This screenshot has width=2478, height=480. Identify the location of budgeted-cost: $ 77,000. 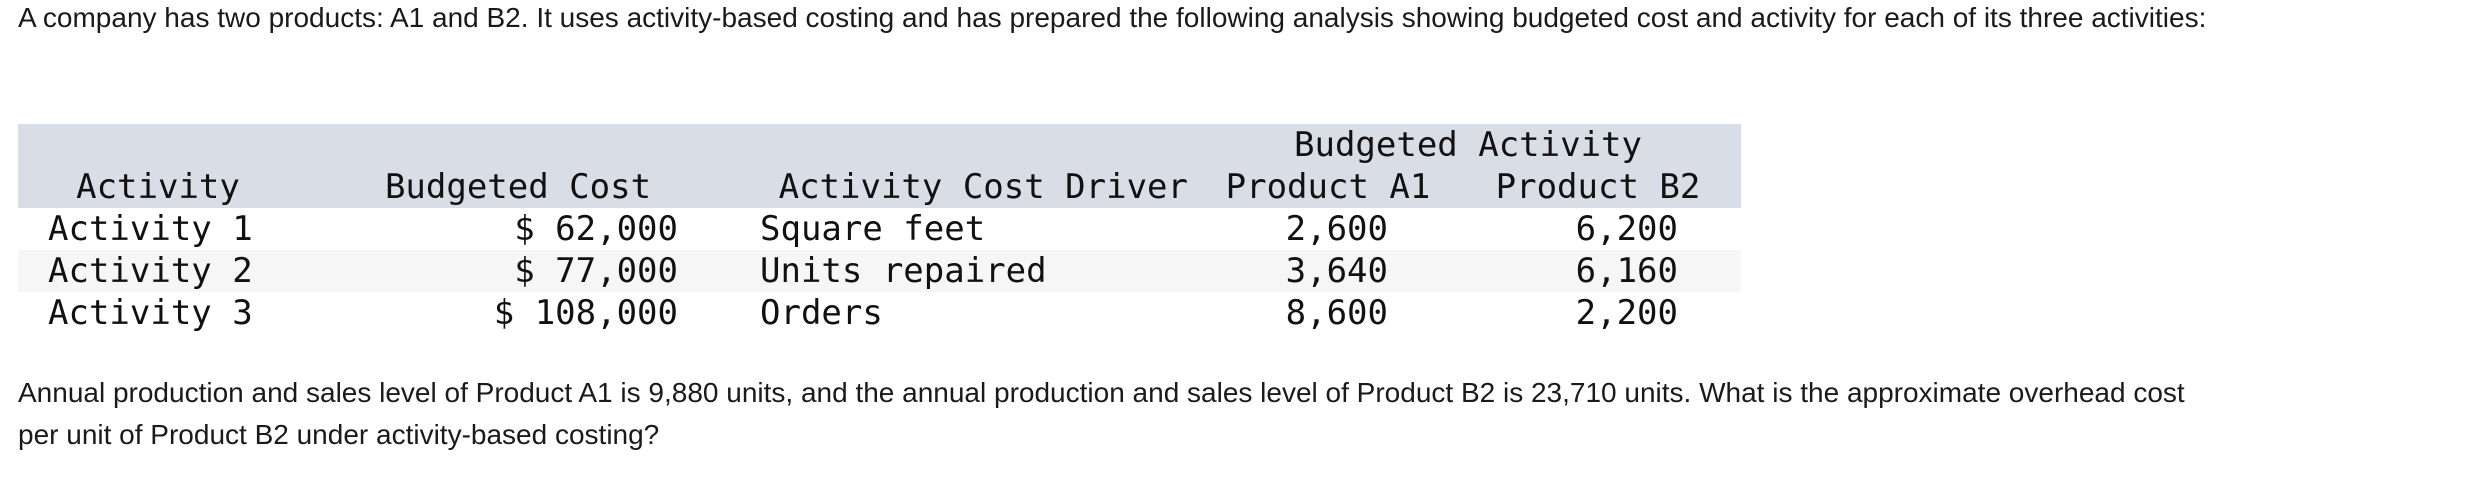
(596, 271).